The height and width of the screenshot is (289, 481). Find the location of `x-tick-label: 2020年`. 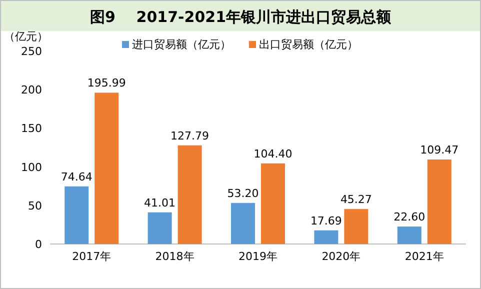

x-tick-label: 2020年 is located at coordinates (341, 256).